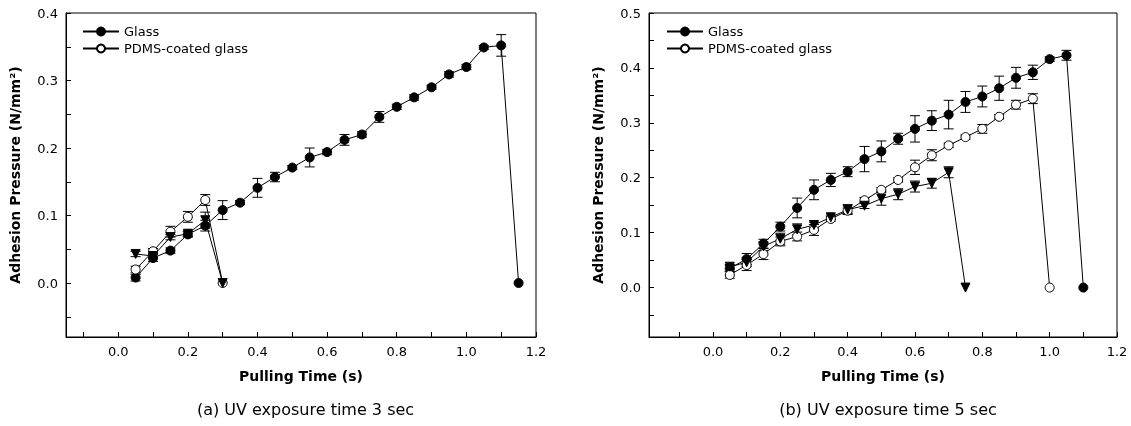 This screenshot has height=426, width=1131. Describe the element at coordinates (305, 409) in the screenshot. I see `text: (a) UV exposure time 3 sec` at that location.